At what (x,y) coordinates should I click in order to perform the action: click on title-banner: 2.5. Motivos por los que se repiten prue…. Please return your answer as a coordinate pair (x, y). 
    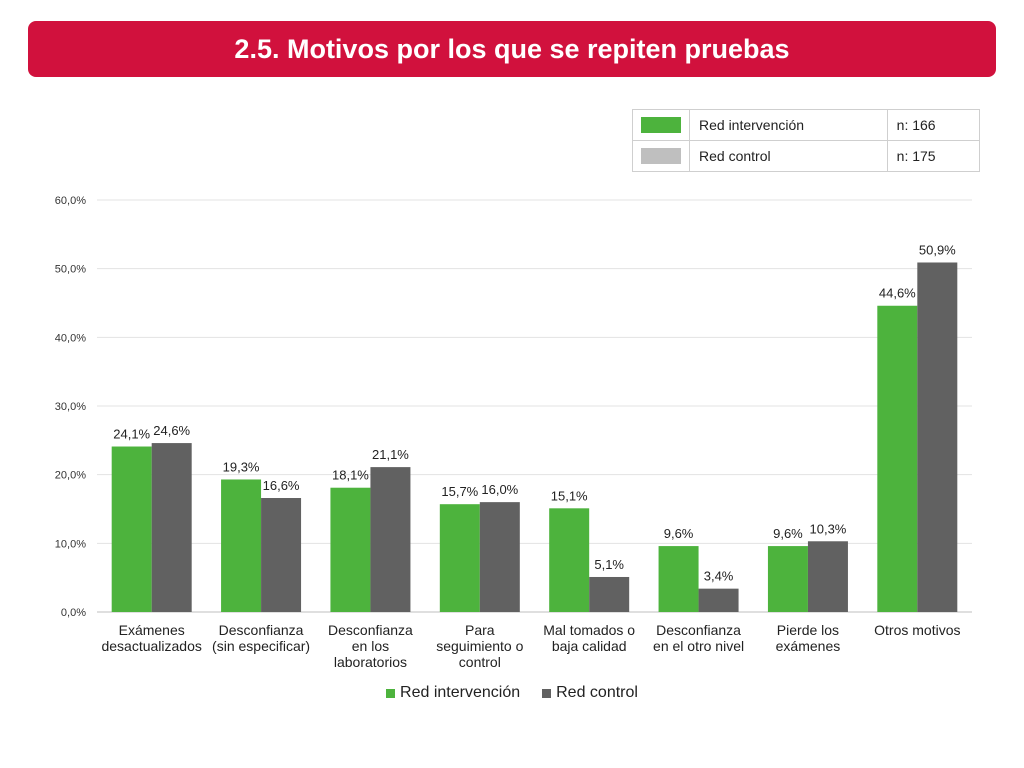
    Looking at the image, I should click on (512, 49).